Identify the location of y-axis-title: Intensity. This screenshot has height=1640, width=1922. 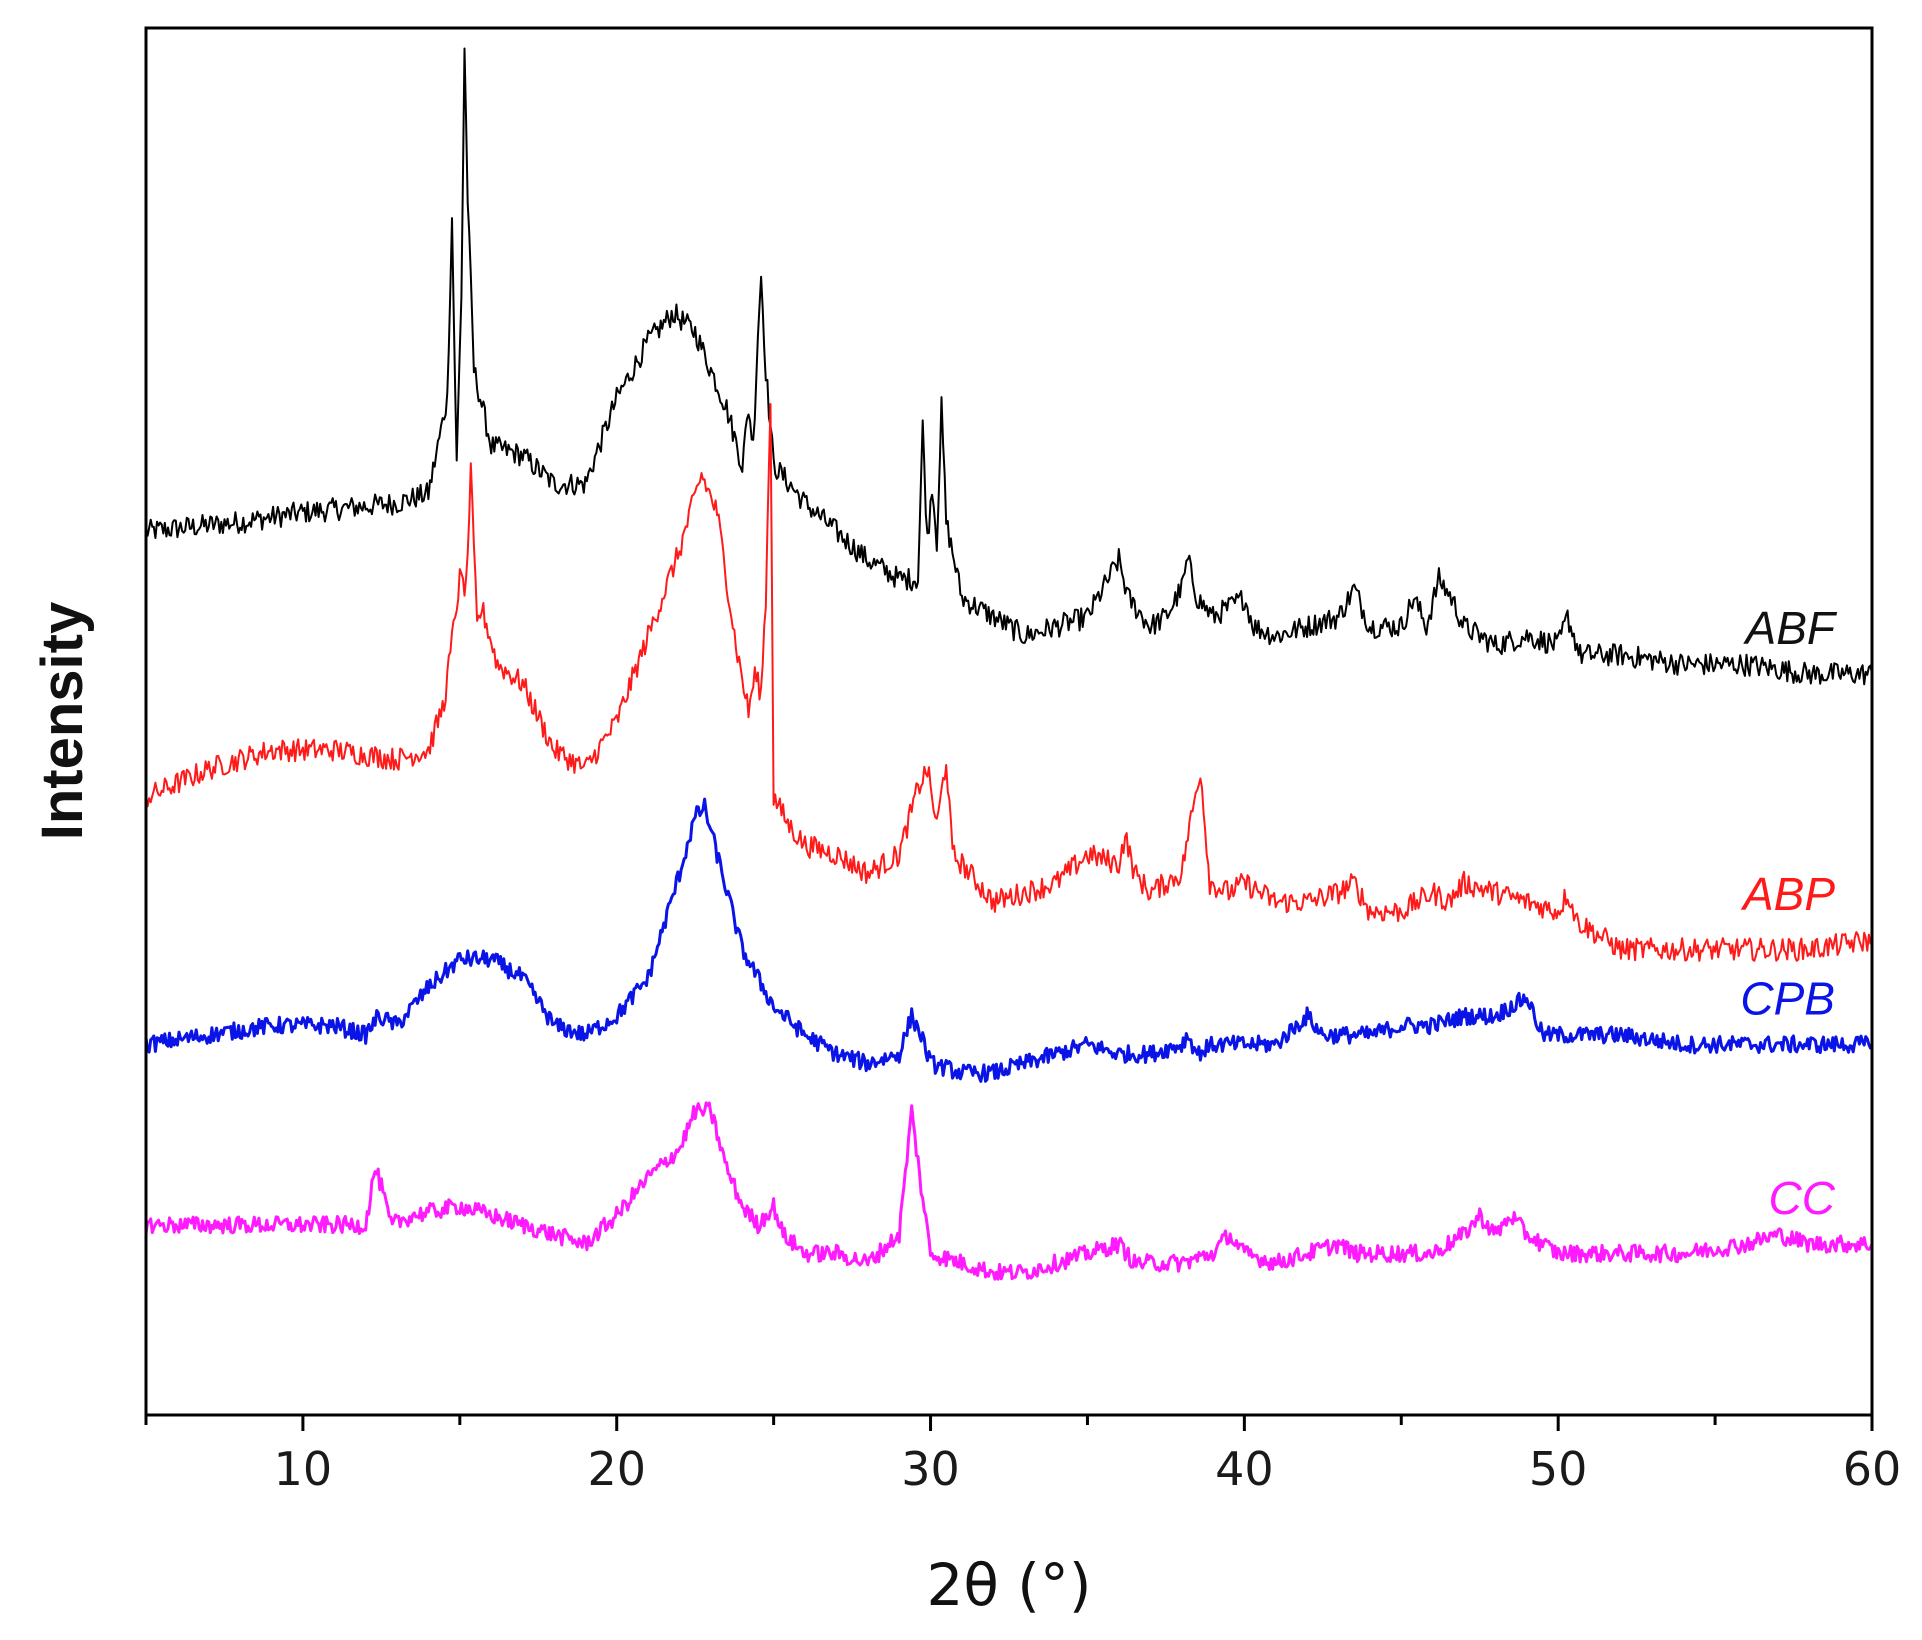
(62, 721).